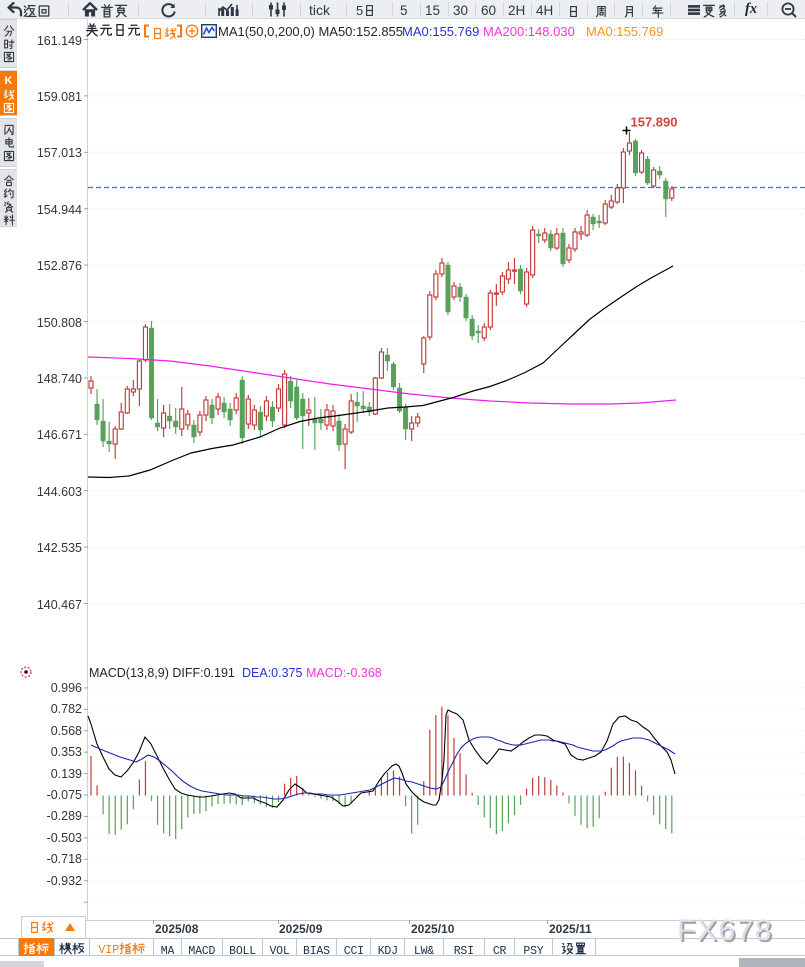 The height and width of the screenshot is (967, 805). I want to click on svg-text: 157.890, so click(654, 122).